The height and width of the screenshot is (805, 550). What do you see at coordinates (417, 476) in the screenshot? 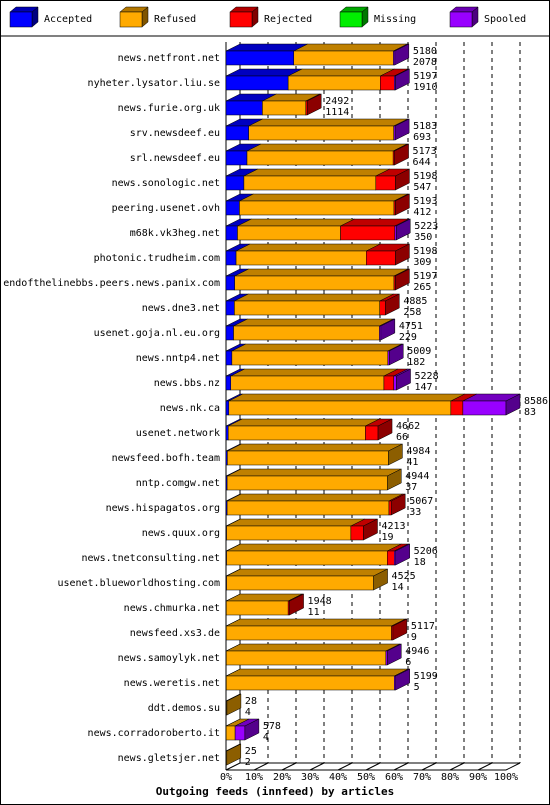
I see `total-label: 4944` at bounding box center [417, 476].